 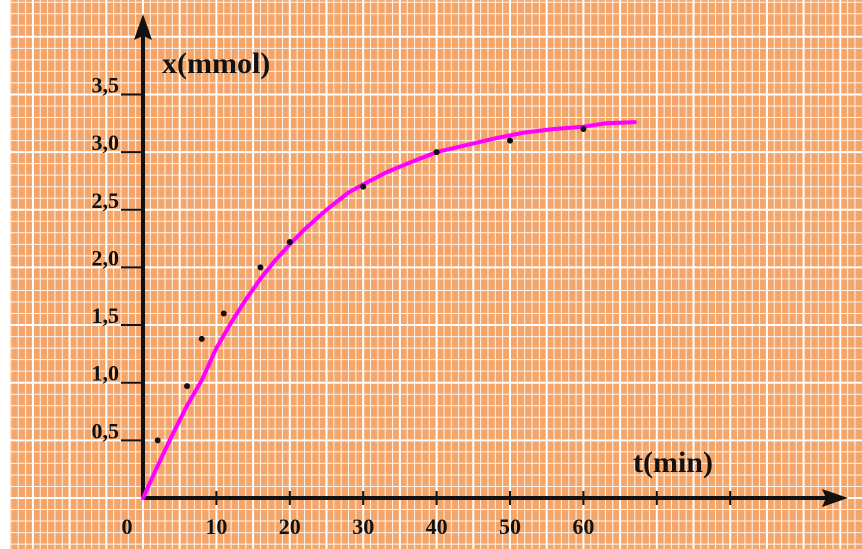 I want to click on x-axis-arrow, so click(x=835, y=498).